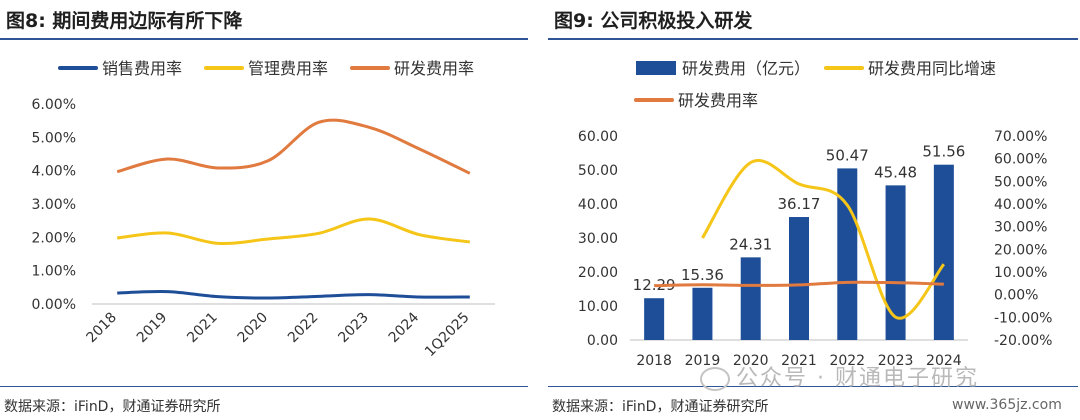 Image resolution: width=1080 pixels, height=420 pixels. What do you see at coordinates (702, 275) in the screenshot?
I see `bar-data-label: 15.36` at bounding box center [702, 275].